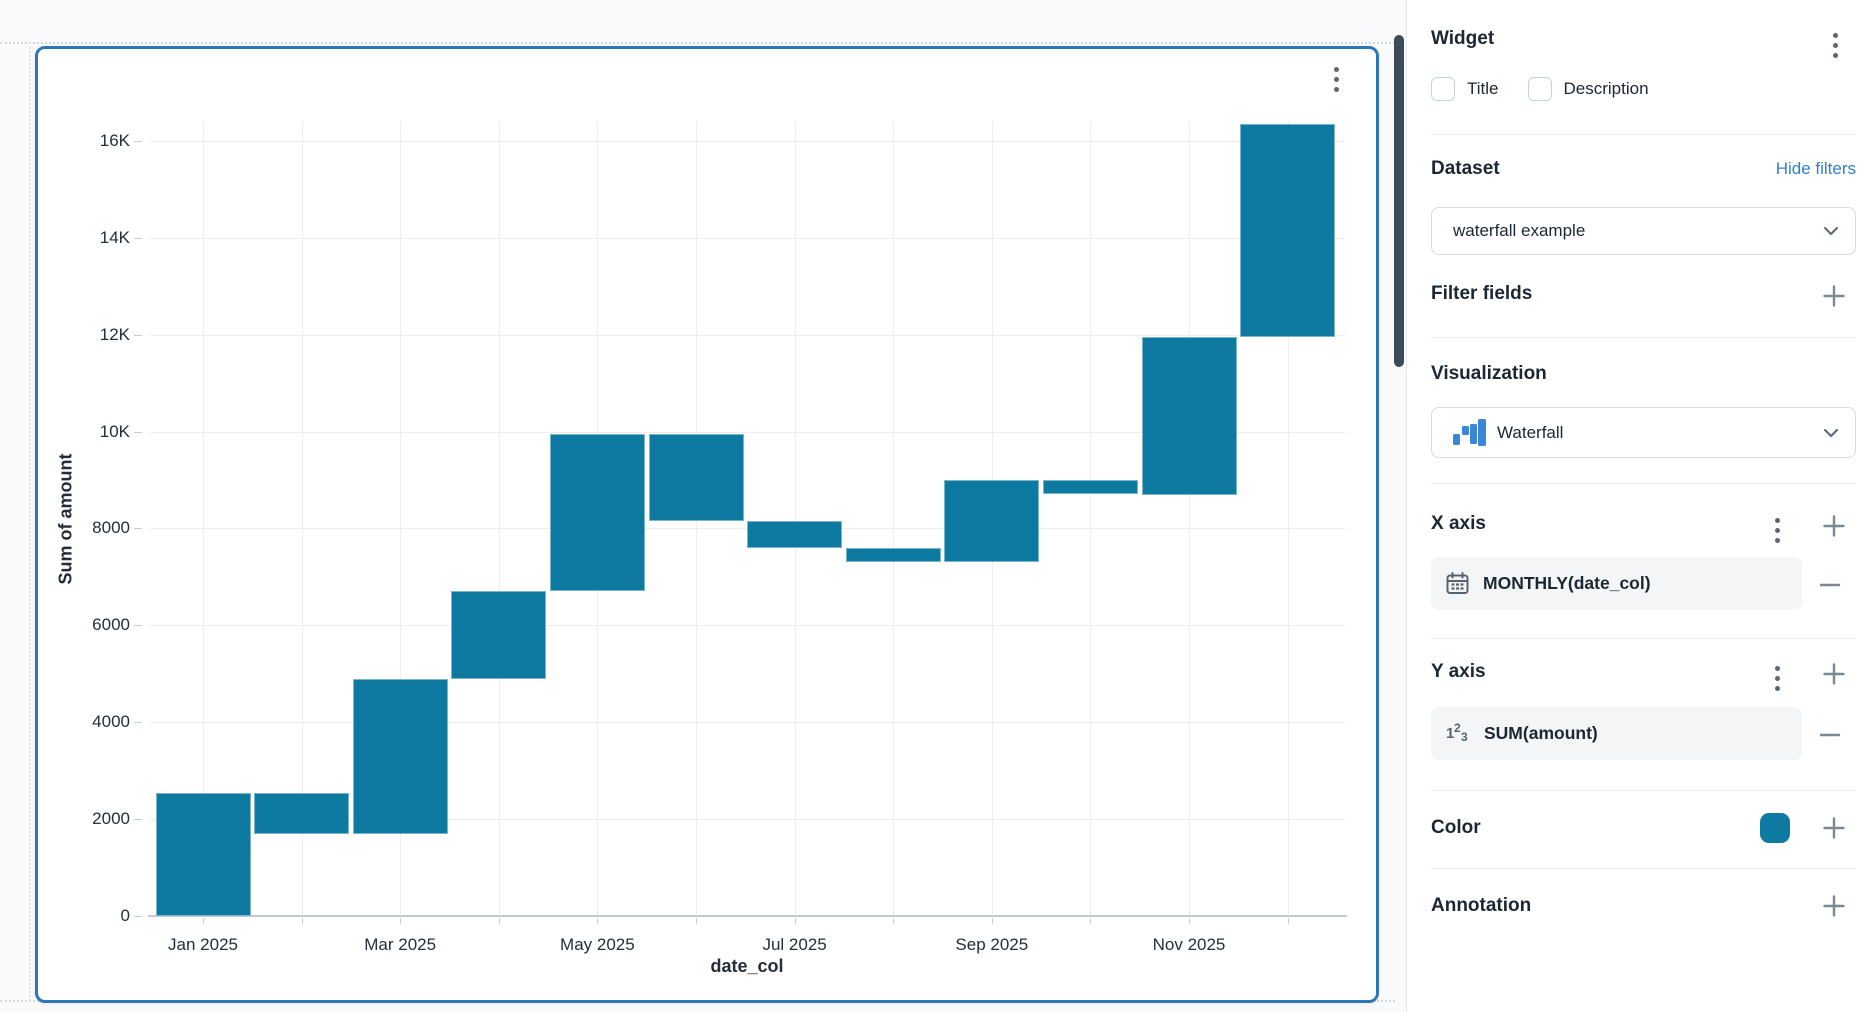  Describe the element at coordinates (1567, 583) in the screenshot. I see `x-axis-field-name: MONTHLY(date_col)` at that location.